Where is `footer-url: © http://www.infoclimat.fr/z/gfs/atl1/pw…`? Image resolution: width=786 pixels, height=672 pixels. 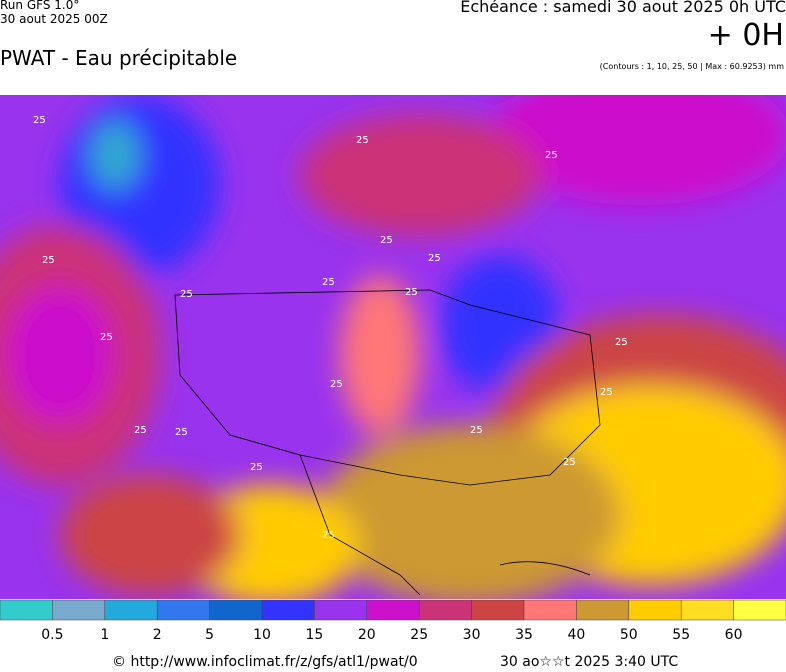 footer-url: © http://www.infoclimat.fr/z/gfs/atl1/pw… is located at coordinates (265, 662).